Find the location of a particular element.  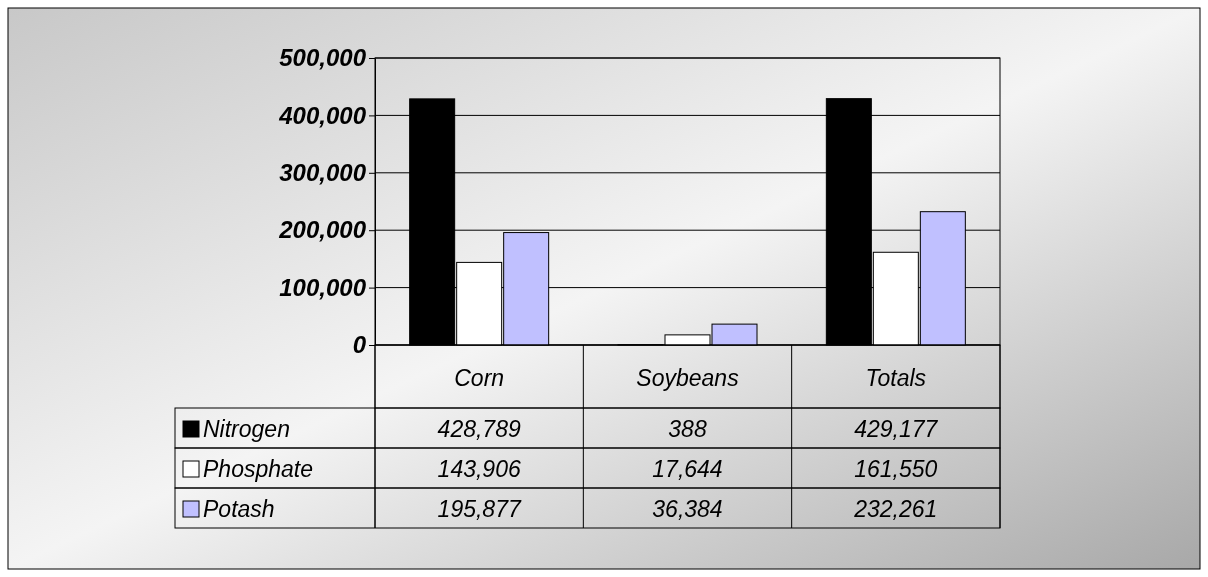

y-tick-label: 200,000 is located at coordinates (322, 230).